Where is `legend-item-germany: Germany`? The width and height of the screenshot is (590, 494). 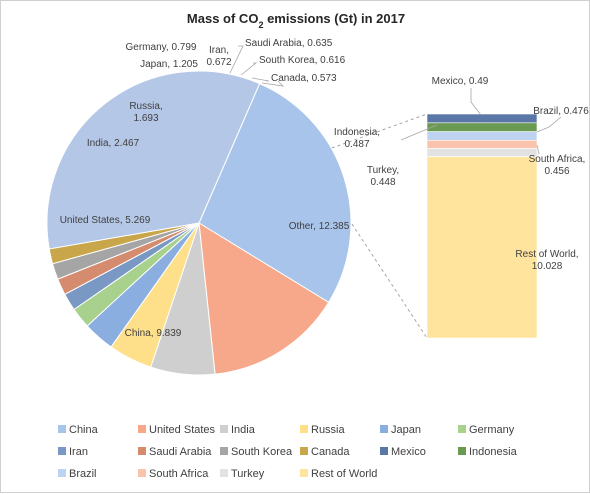 legend-item-germany: Germany is located at coordinates (486, 430).